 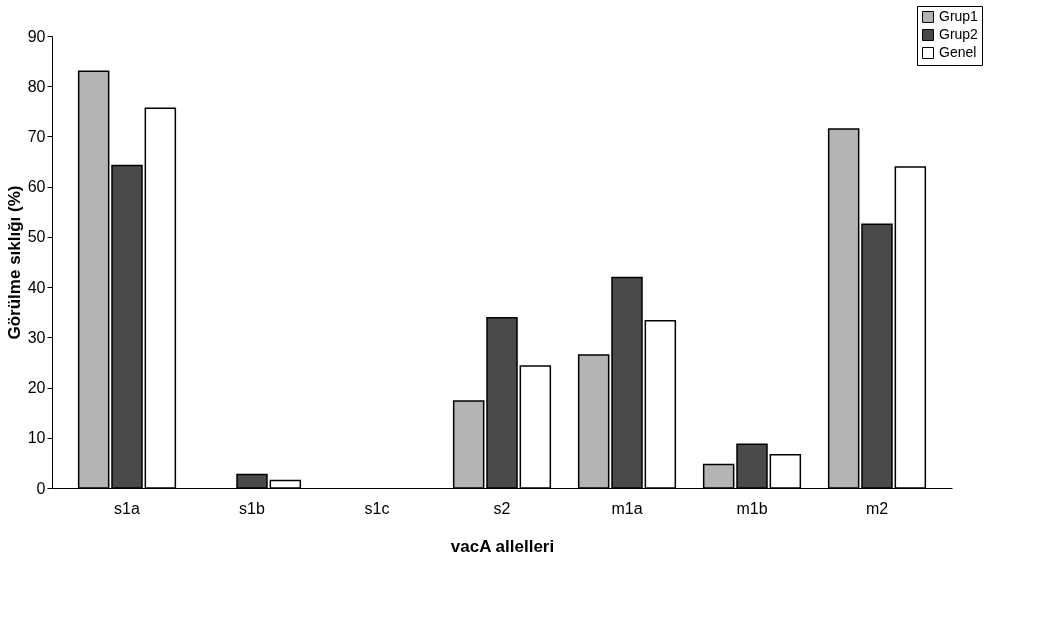 What do you see at coordinates (127, 508) in the screenshot?
I see `x-tick-label: s1a` at bounding box center [127, 508].